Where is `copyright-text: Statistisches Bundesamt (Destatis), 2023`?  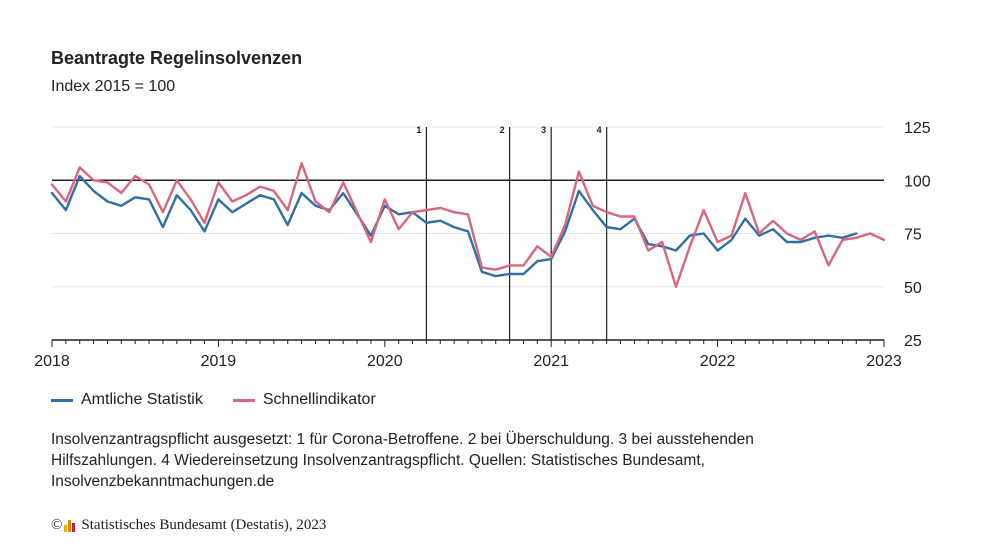
copyright-text: Statistisches Bundesamt (Destatis), 2023 is located at coordinates (204, 525).